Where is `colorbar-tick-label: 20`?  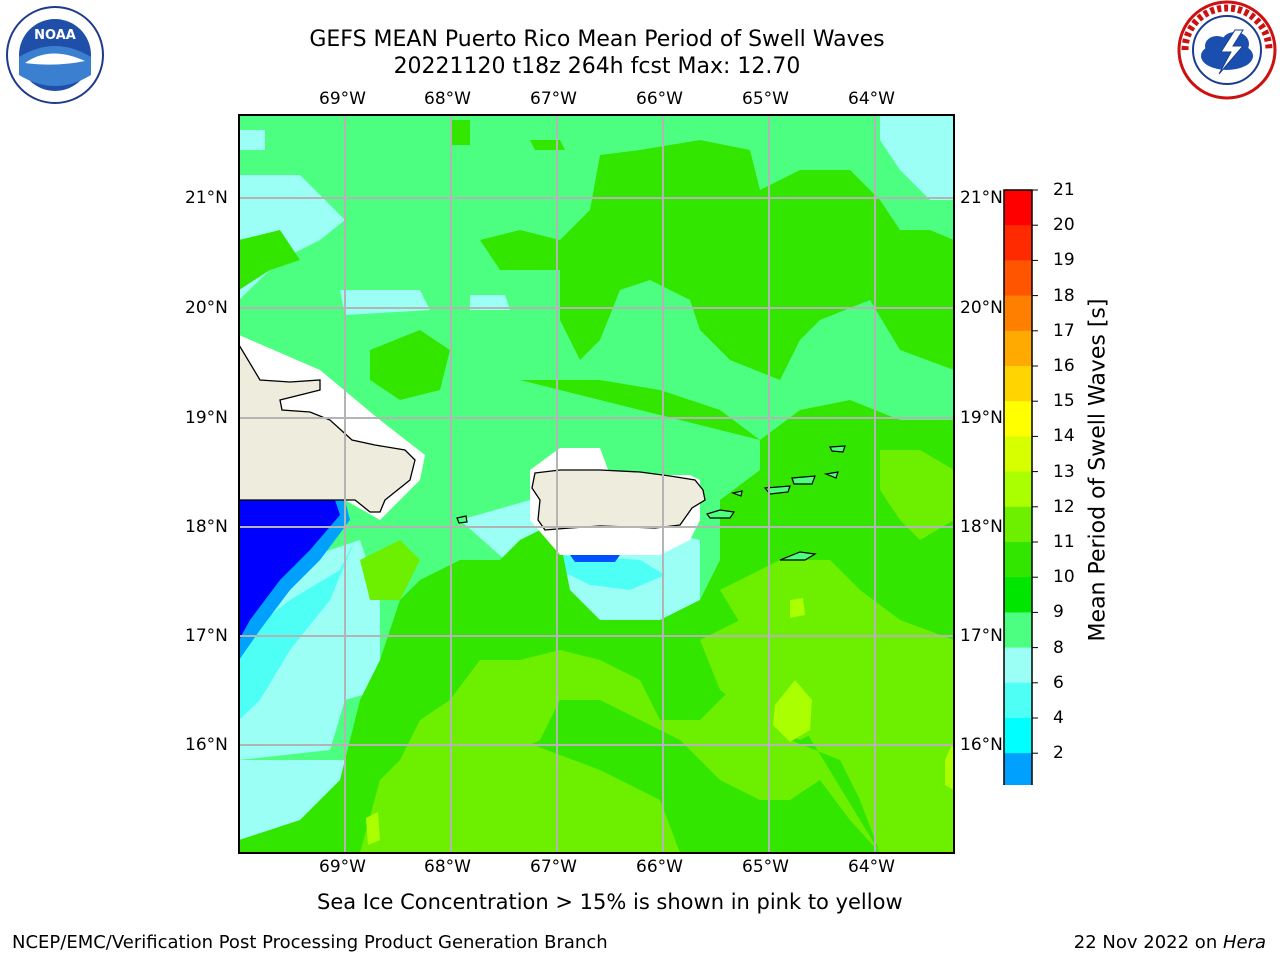
colorbar-tick-label: 20 is located at coordinates (1064, 225).